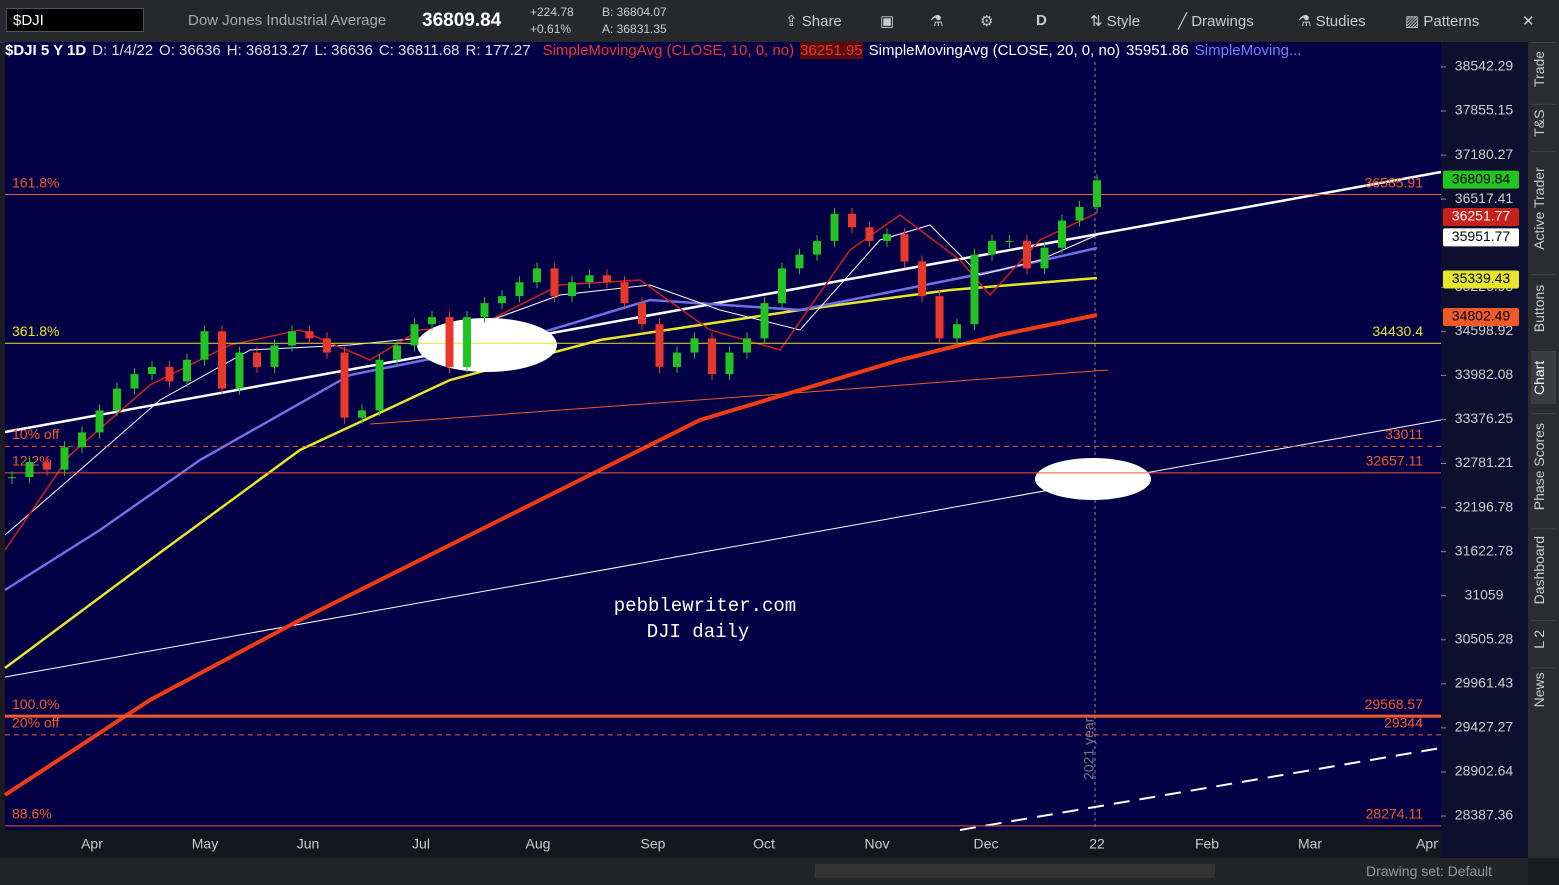 This screenshot has width=1559, height=885. Describe the element at coordinates (1484, 550) in the screenshot. I see `y-tick-label: 31622.78` at that location.